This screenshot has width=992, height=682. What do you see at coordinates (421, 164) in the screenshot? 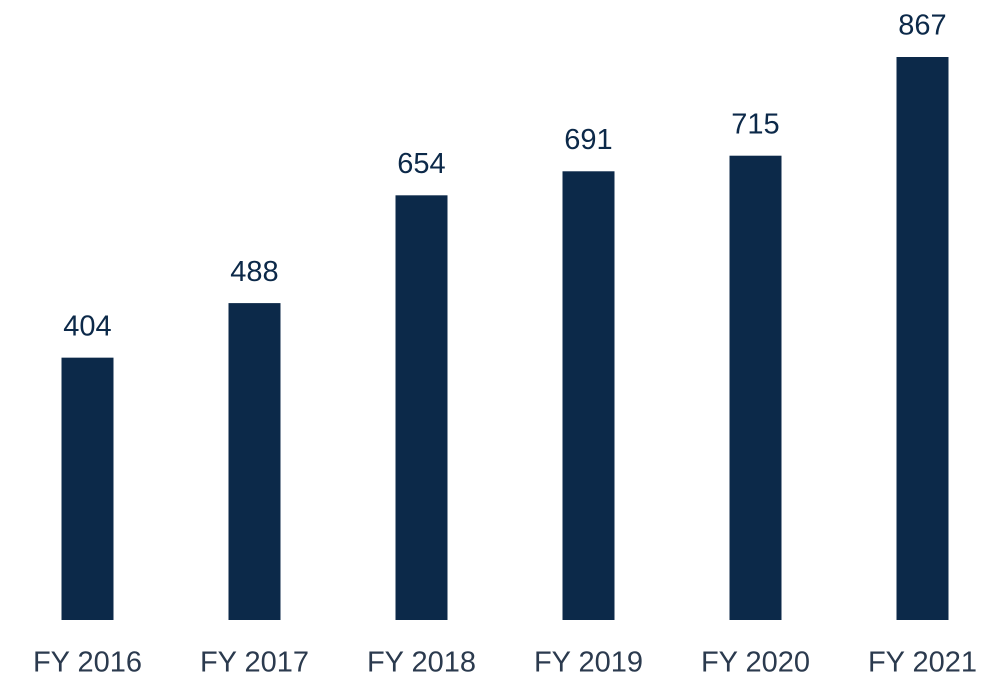
I see `value-label: 654` at bounding box center [421, 164].